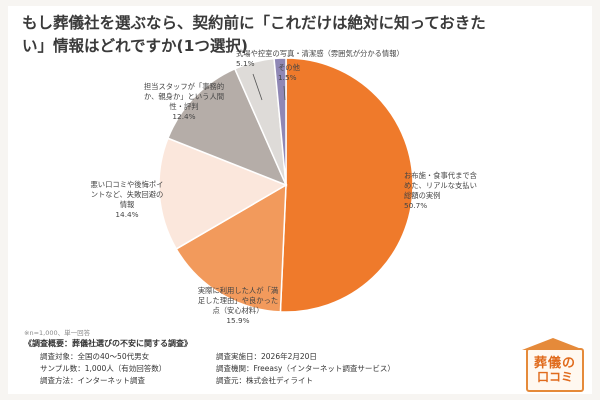 The width and height of the screenshot is (600, 400). Describe the element at coordinates (127, 194) in the screenshot. I see `slice-label-line: ントなど、失敗回避の` at that location.